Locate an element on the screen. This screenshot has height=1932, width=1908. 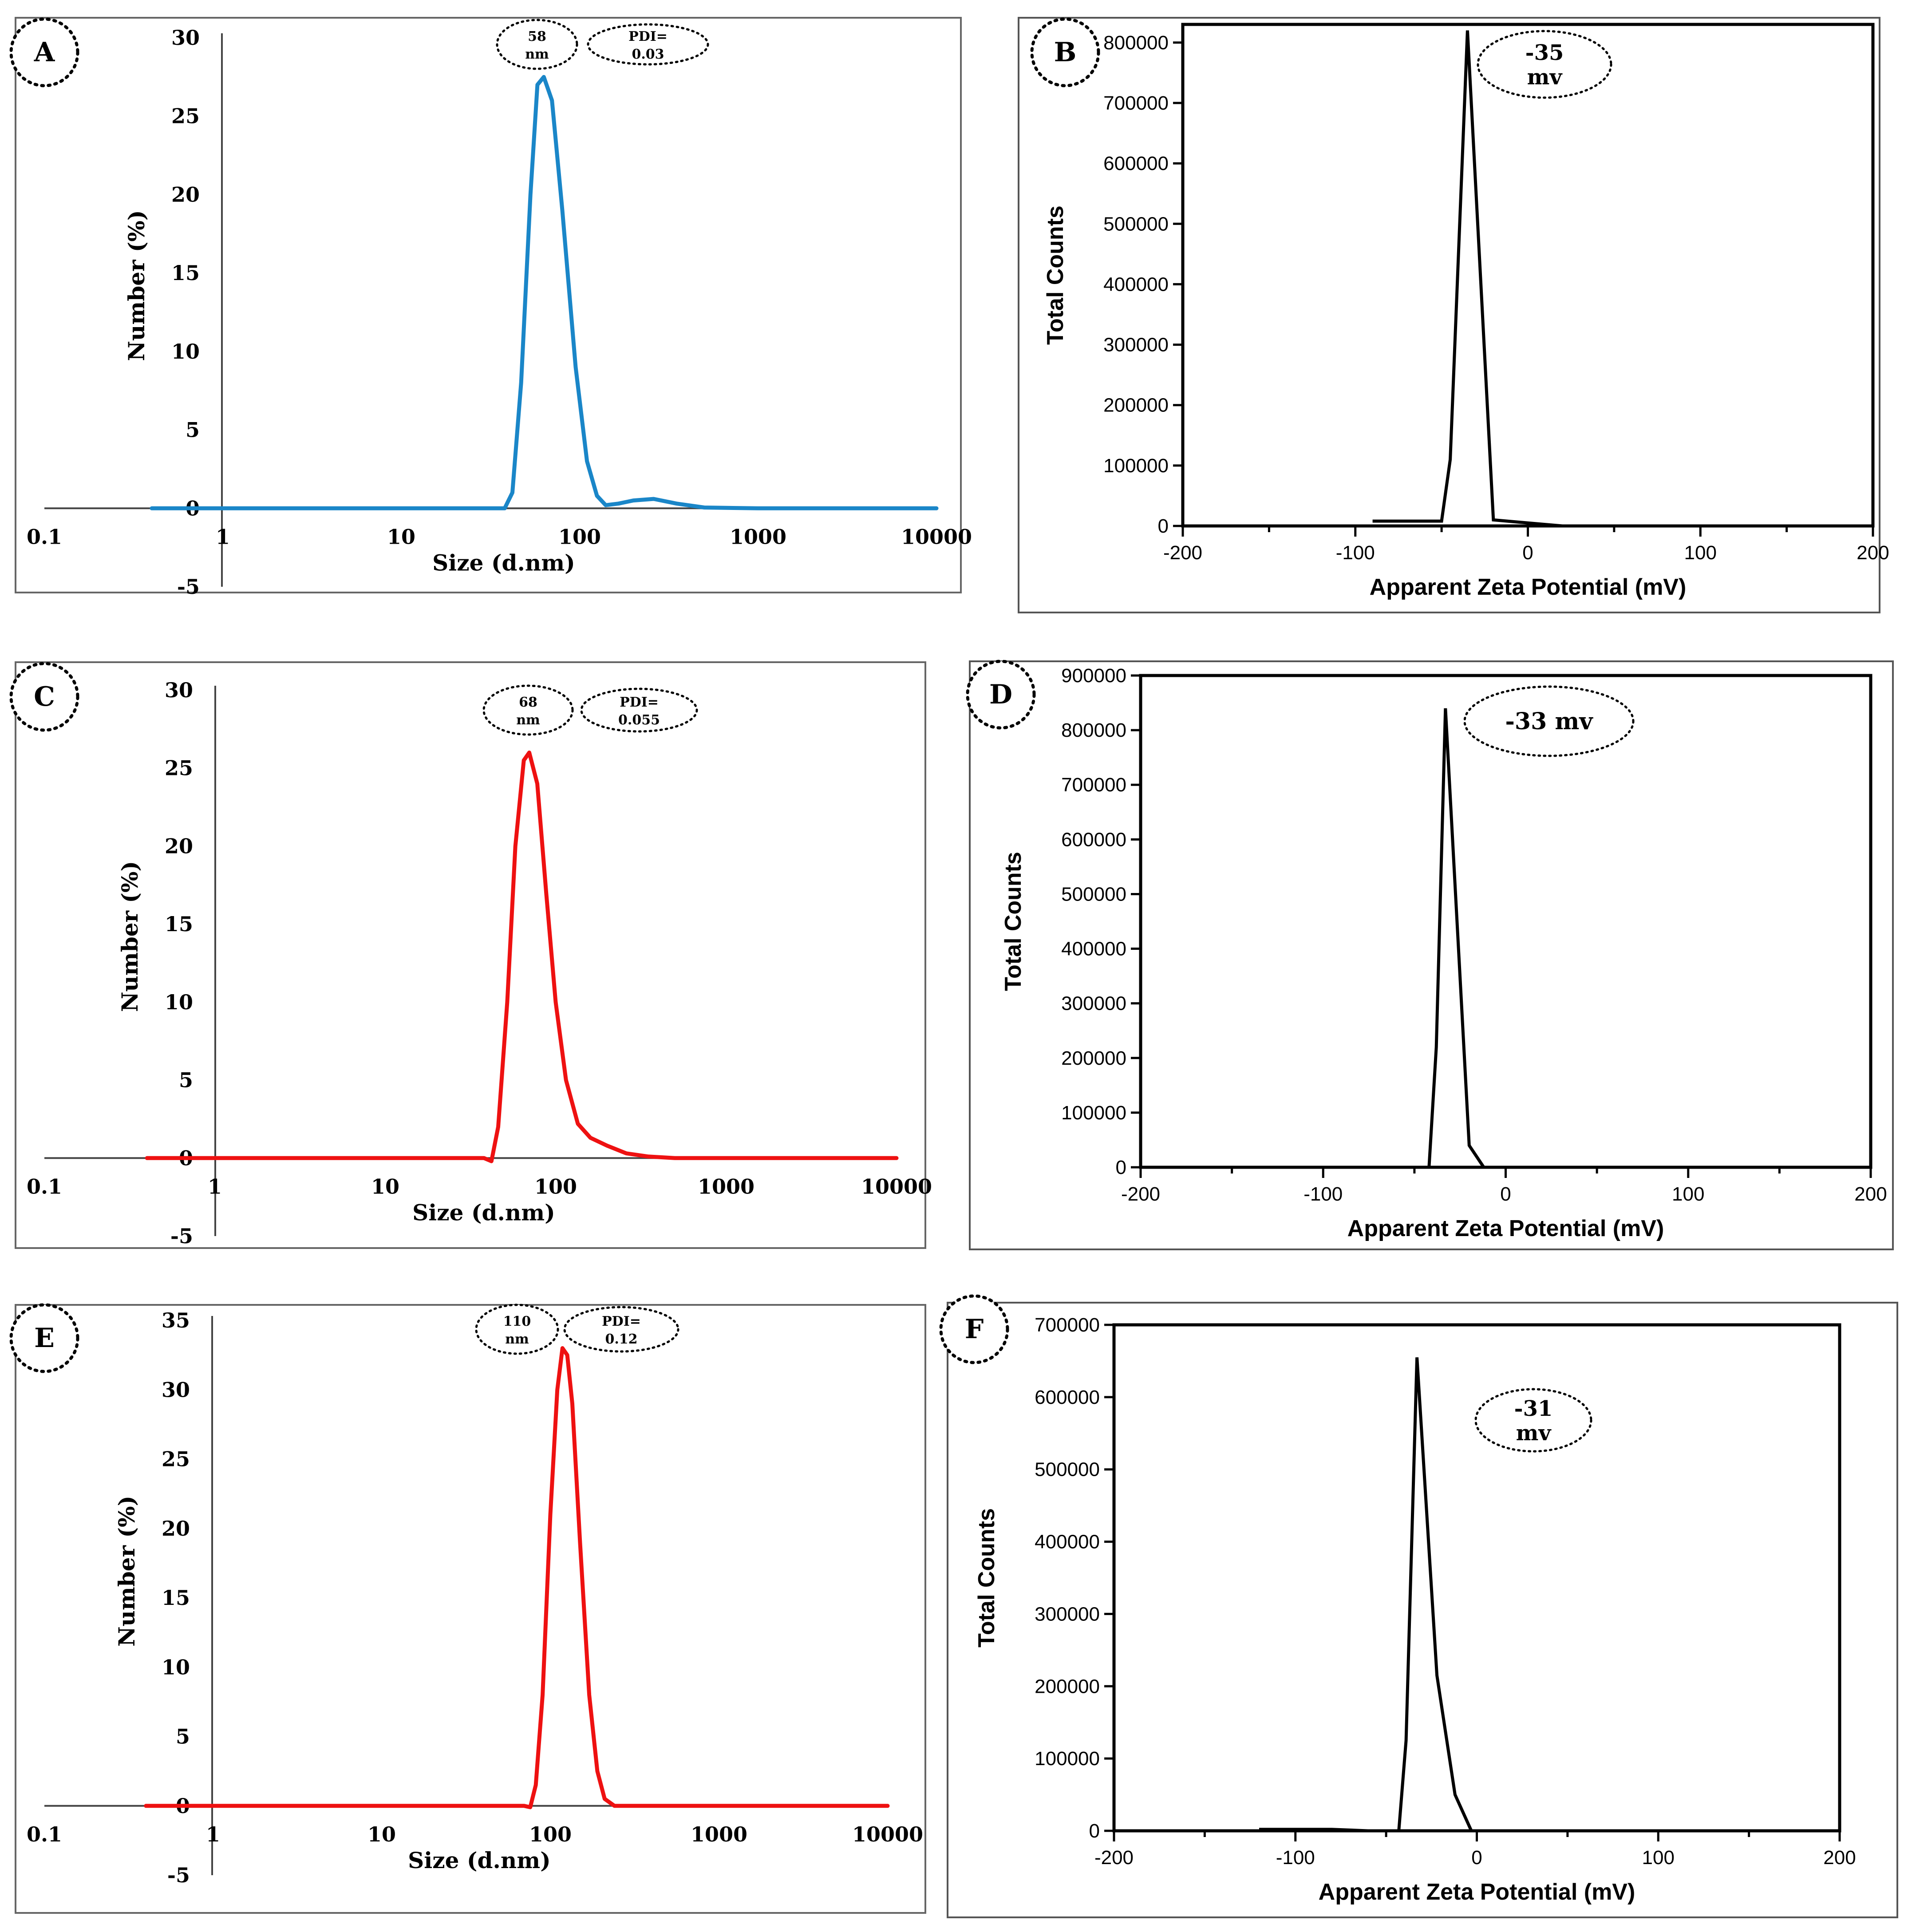
series-line-D is located at coordinates (1456, 938).